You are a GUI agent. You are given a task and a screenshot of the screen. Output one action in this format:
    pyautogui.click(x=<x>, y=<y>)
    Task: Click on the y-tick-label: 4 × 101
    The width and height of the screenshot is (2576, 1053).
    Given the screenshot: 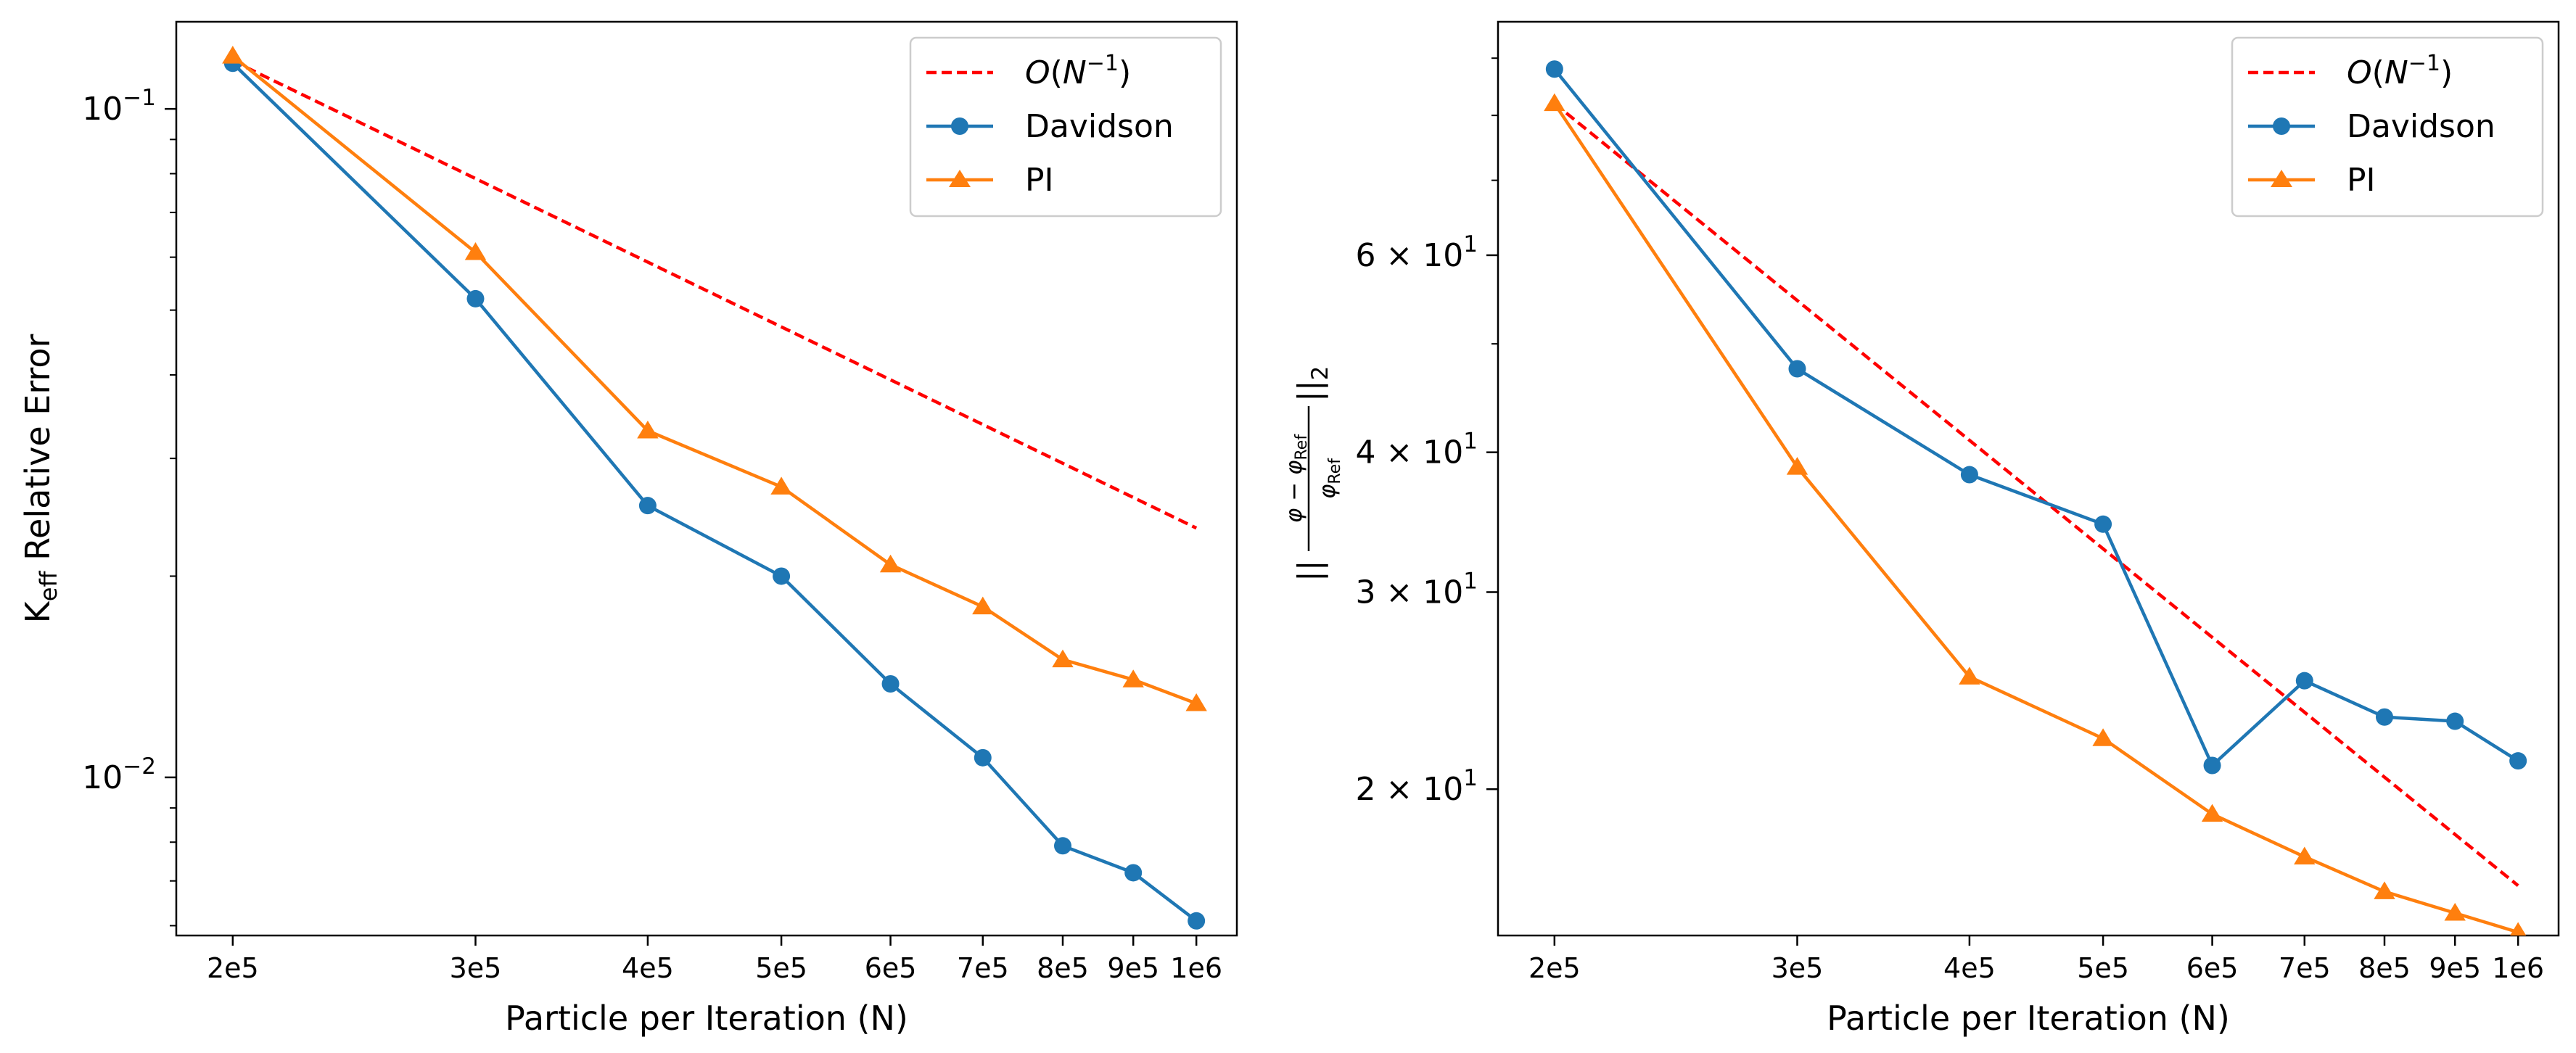 What is the action you would take?
    pyautogui.click(x=1416, y=450)
    